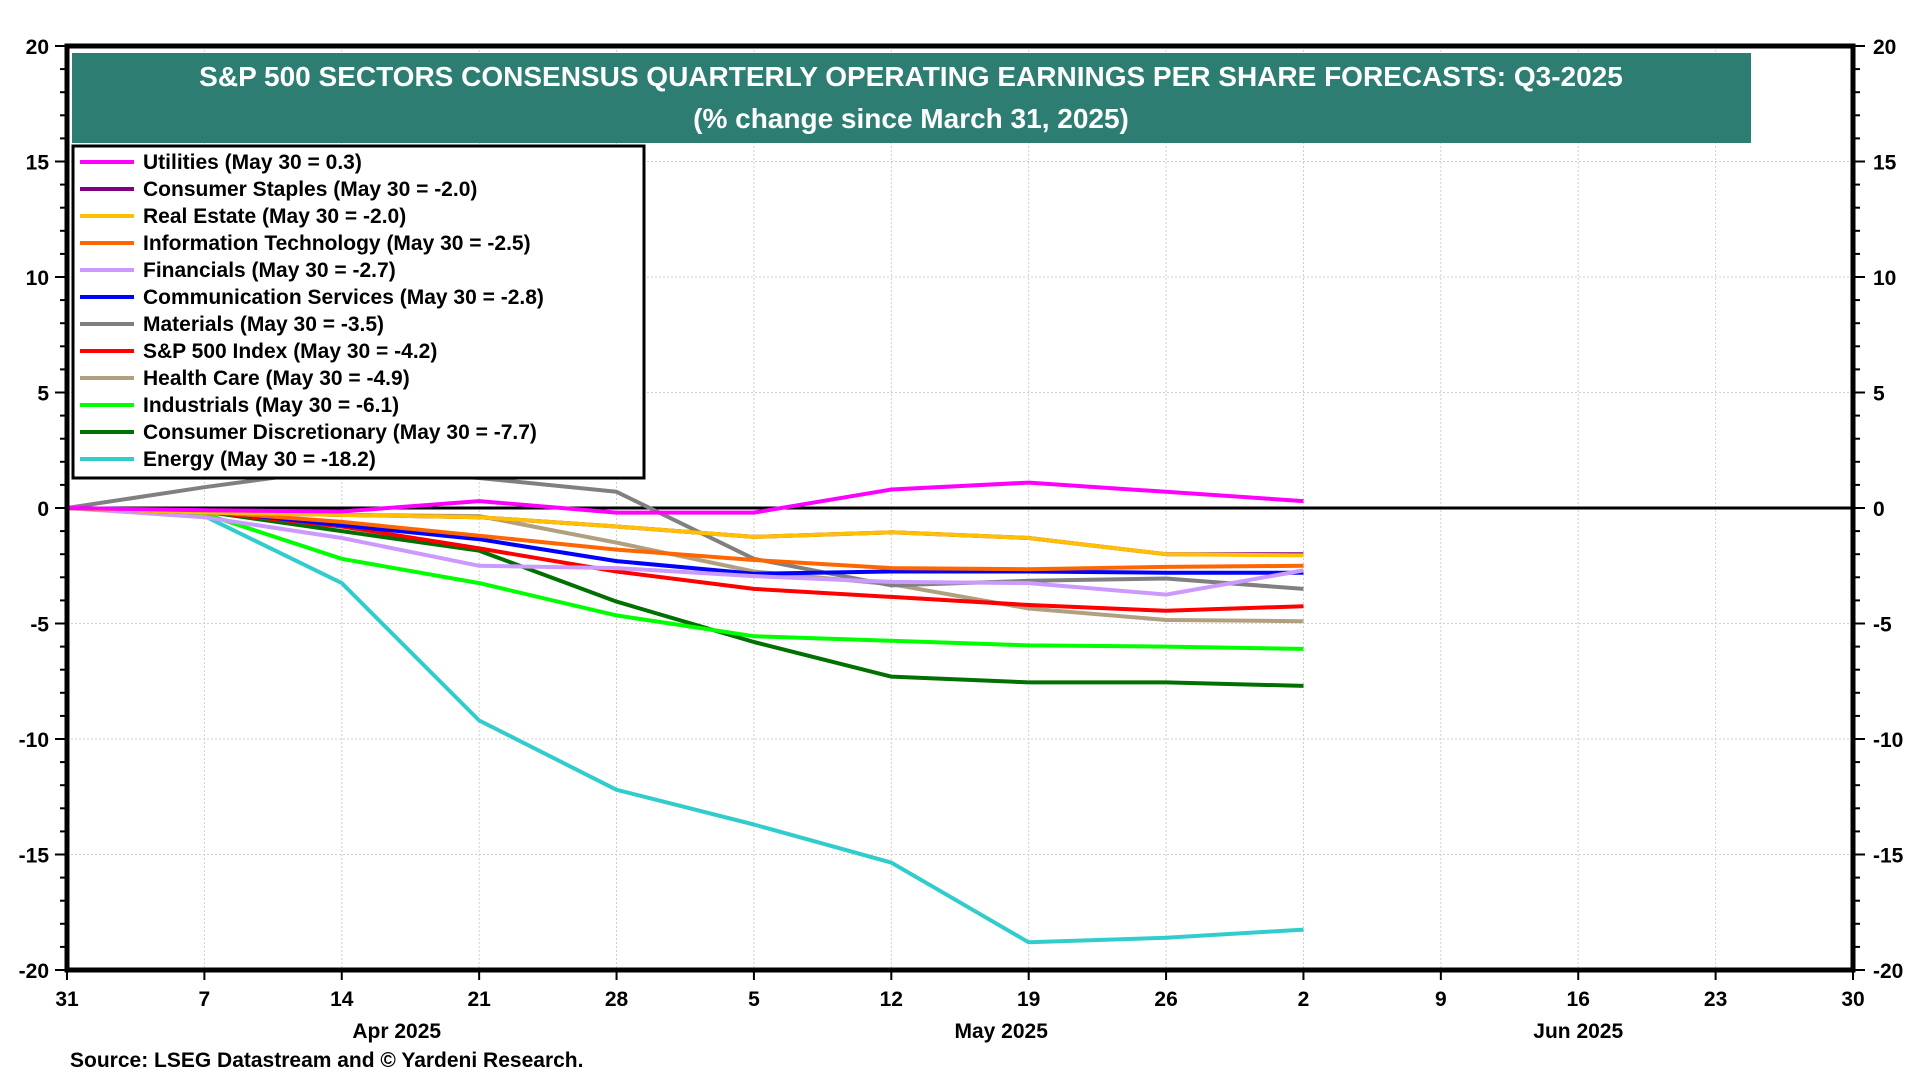 The image size is (1920, 1080). What do you see at coordinates (34, 971) in the screenshot?
I see `y-tick-label-left: -20` at bounding box center [34, 971].